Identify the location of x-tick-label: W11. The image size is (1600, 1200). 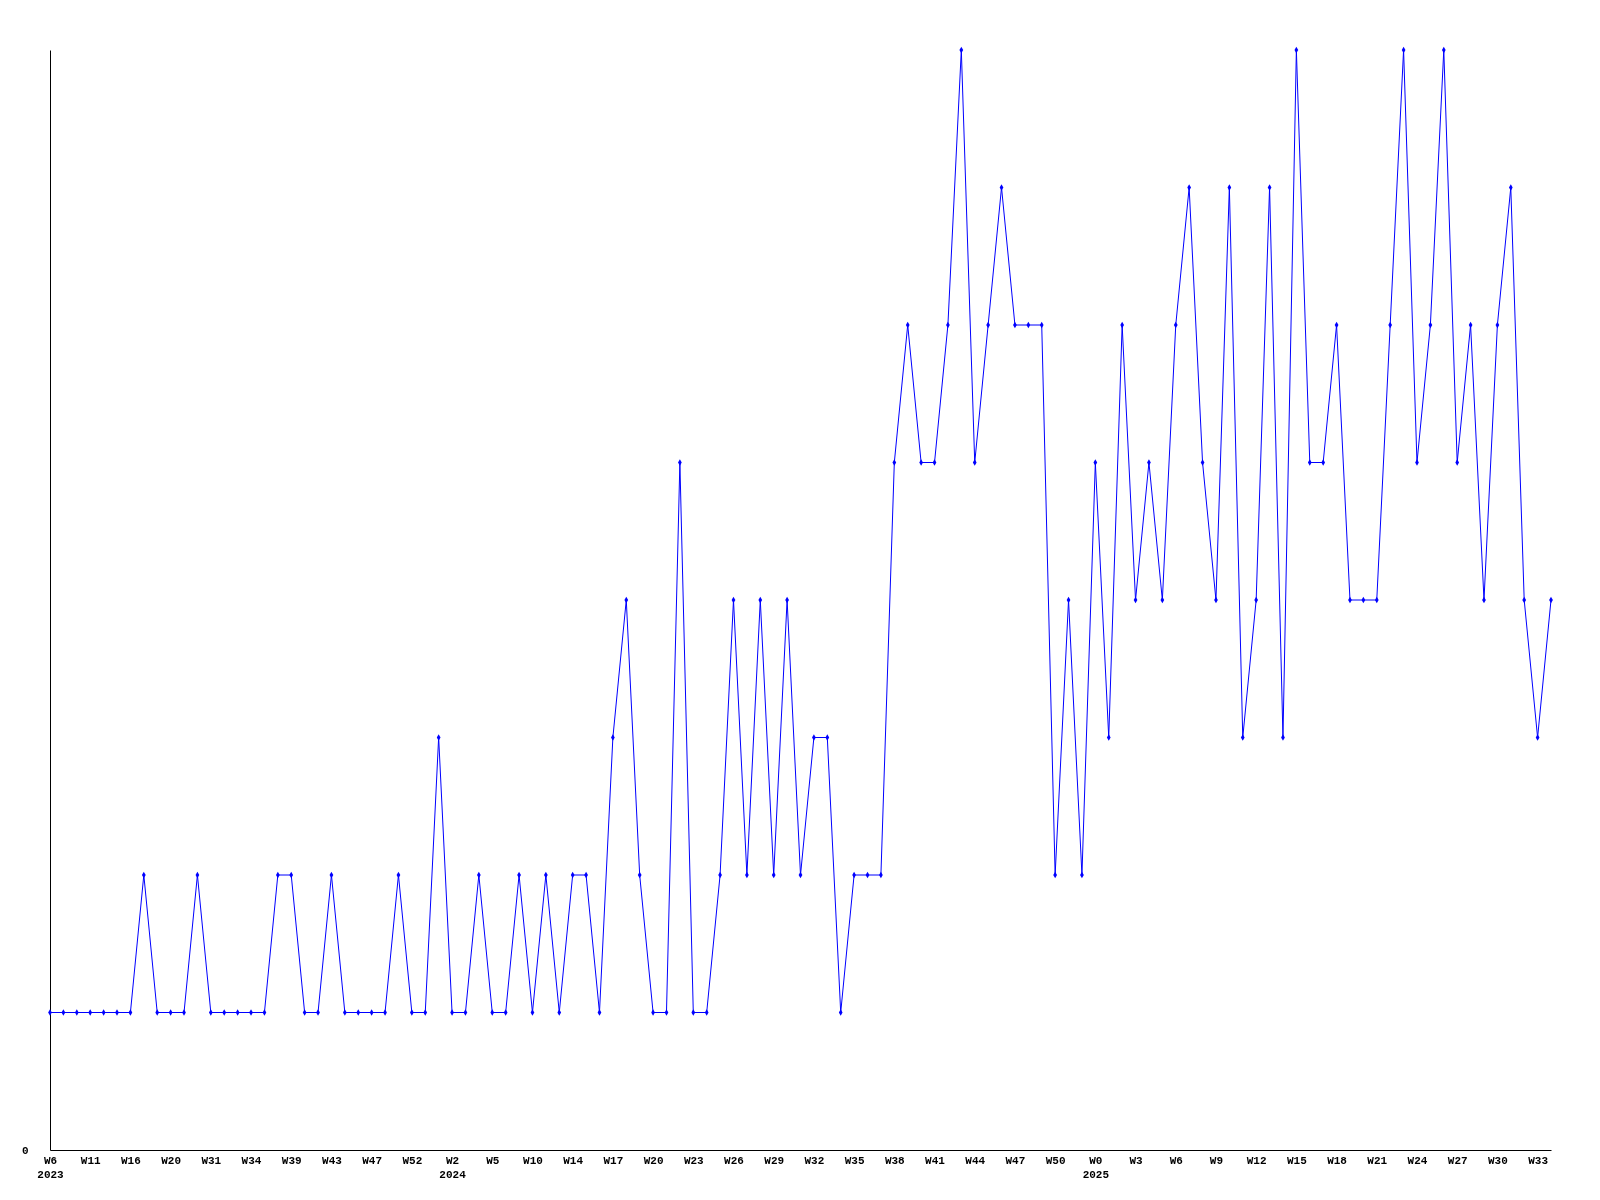
(90, 1161).